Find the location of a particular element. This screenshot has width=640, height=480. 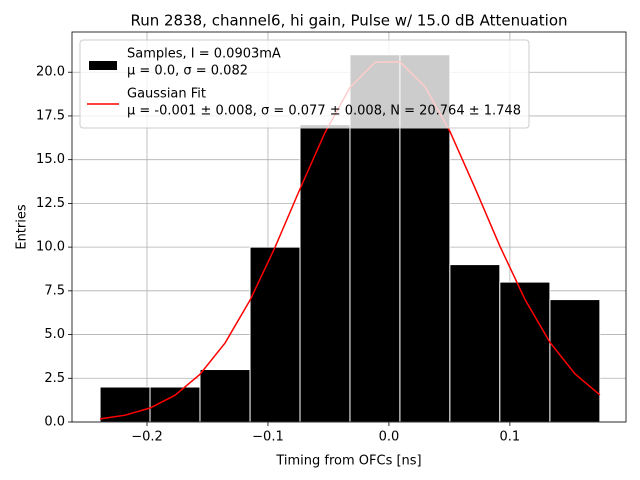

x-tick-label: −0.2 is located at coordinates (147, 437).